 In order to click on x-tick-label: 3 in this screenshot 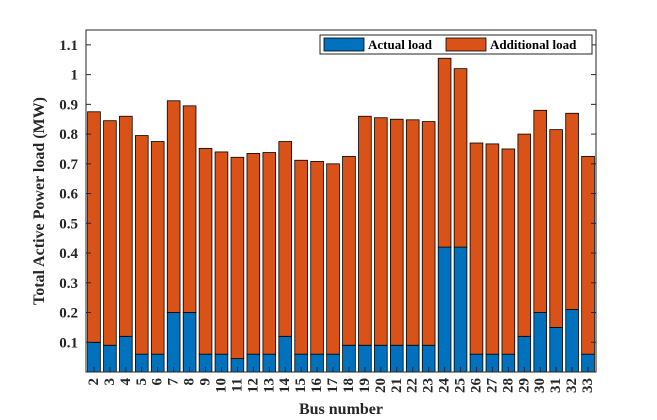, I will do `click(110, 382)`.